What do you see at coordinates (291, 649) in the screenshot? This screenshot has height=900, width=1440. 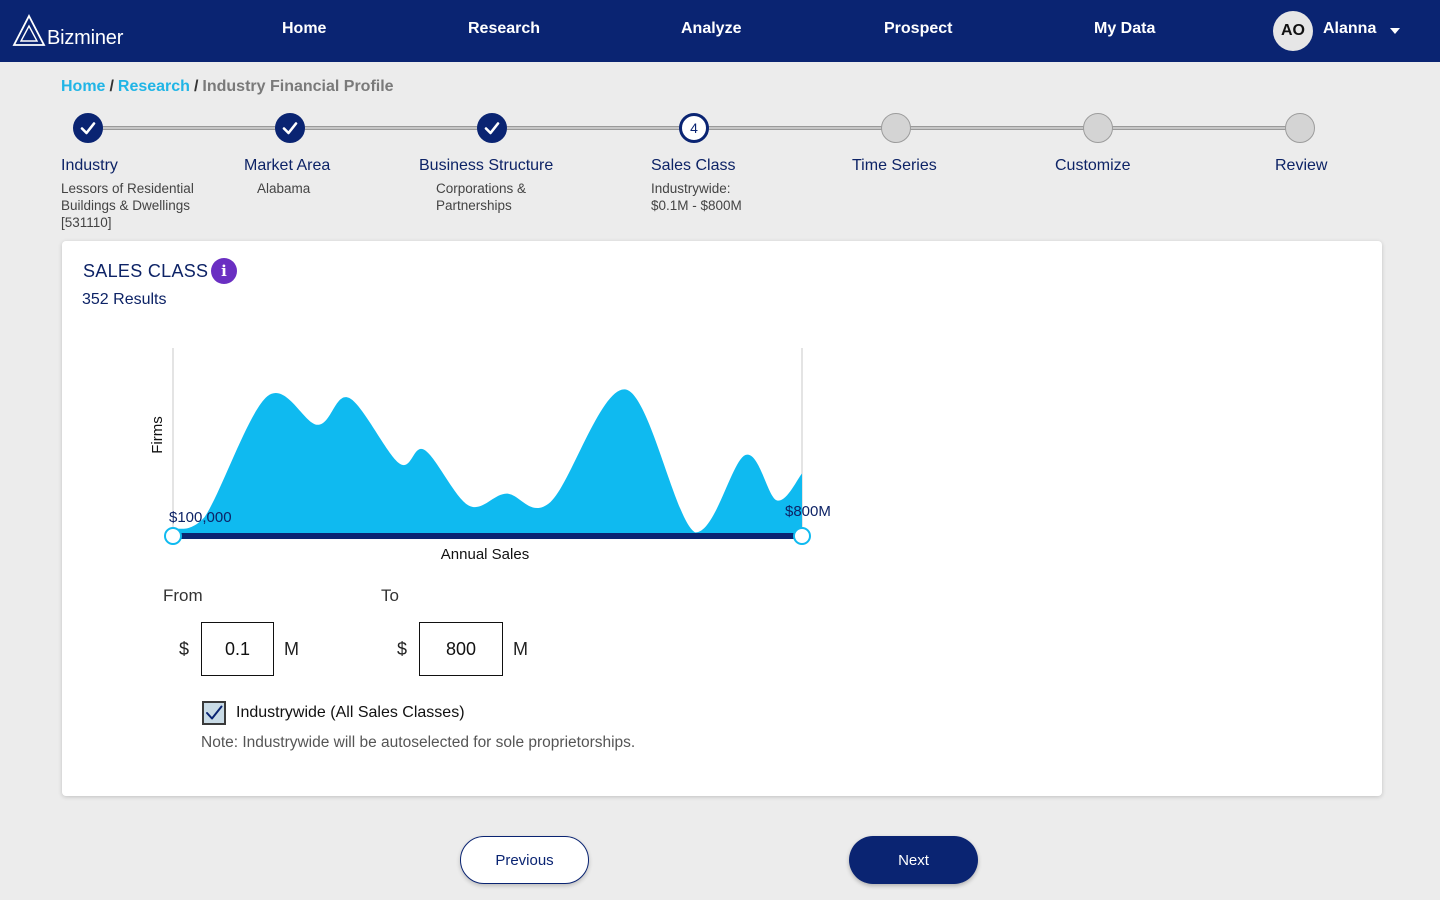 I see `from-unit: M` at bounding box center [291, 649].